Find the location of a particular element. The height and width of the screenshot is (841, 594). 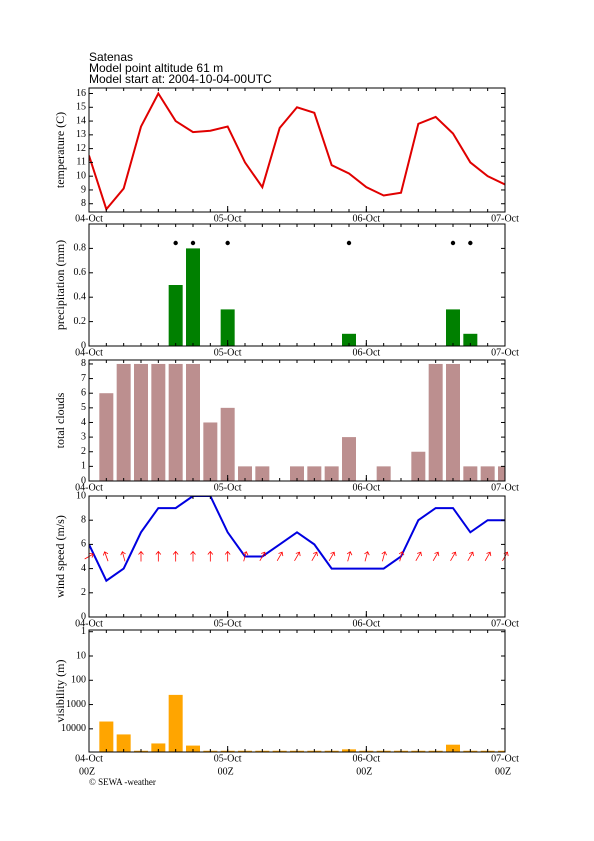

y-axis-label: wind speed (m/s) is located at coordinates (60, 556).